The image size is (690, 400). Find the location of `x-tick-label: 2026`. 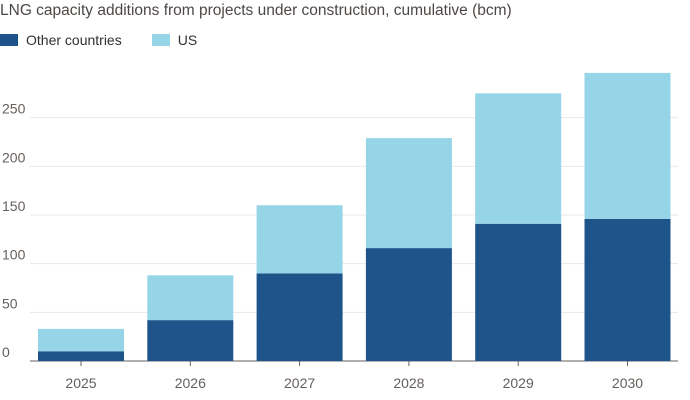

x-tick-label: 2026 is located at coordinates (190, 383).